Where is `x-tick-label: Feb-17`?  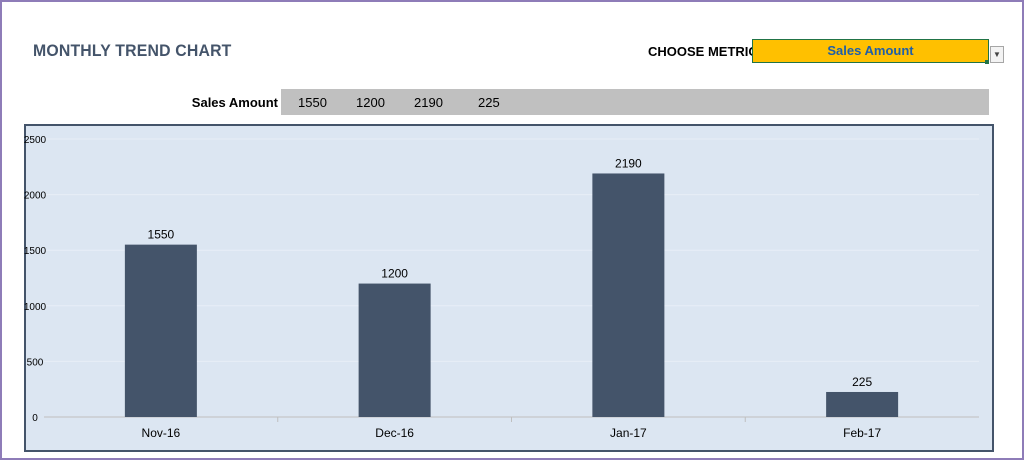
x-tick-label: Feb-17 is located at coordinates (862, 433).